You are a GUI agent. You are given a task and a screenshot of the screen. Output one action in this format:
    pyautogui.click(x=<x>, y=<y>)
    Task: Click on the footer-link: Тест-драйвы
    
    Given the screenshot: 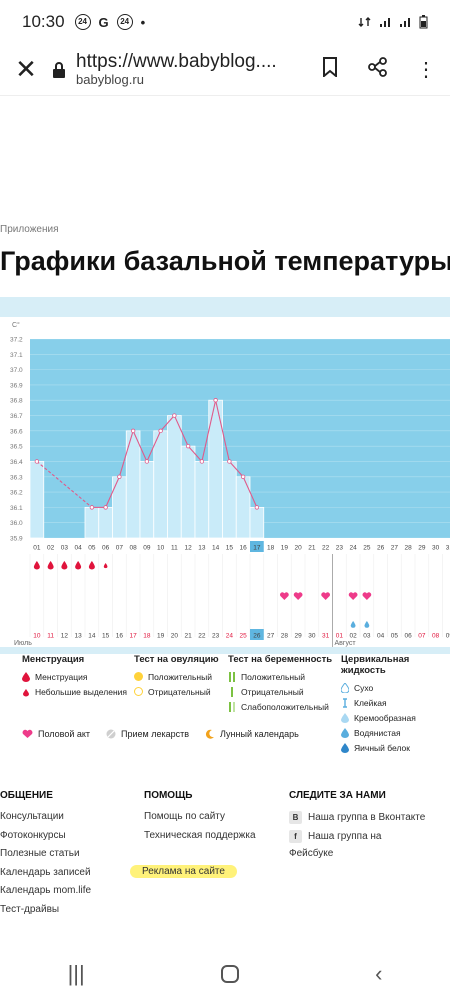 What is the action you would take?
    pyautogui.click(x=30, y=909)
    